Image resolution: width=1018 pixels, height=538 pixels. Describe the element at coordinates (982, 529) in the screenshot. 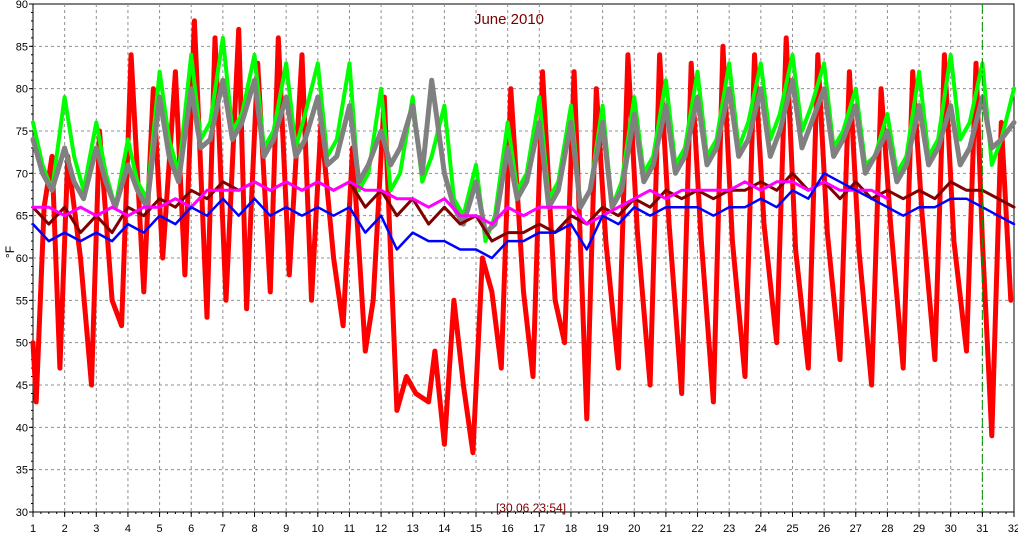

I see `x-tick-label: 31` at that location.